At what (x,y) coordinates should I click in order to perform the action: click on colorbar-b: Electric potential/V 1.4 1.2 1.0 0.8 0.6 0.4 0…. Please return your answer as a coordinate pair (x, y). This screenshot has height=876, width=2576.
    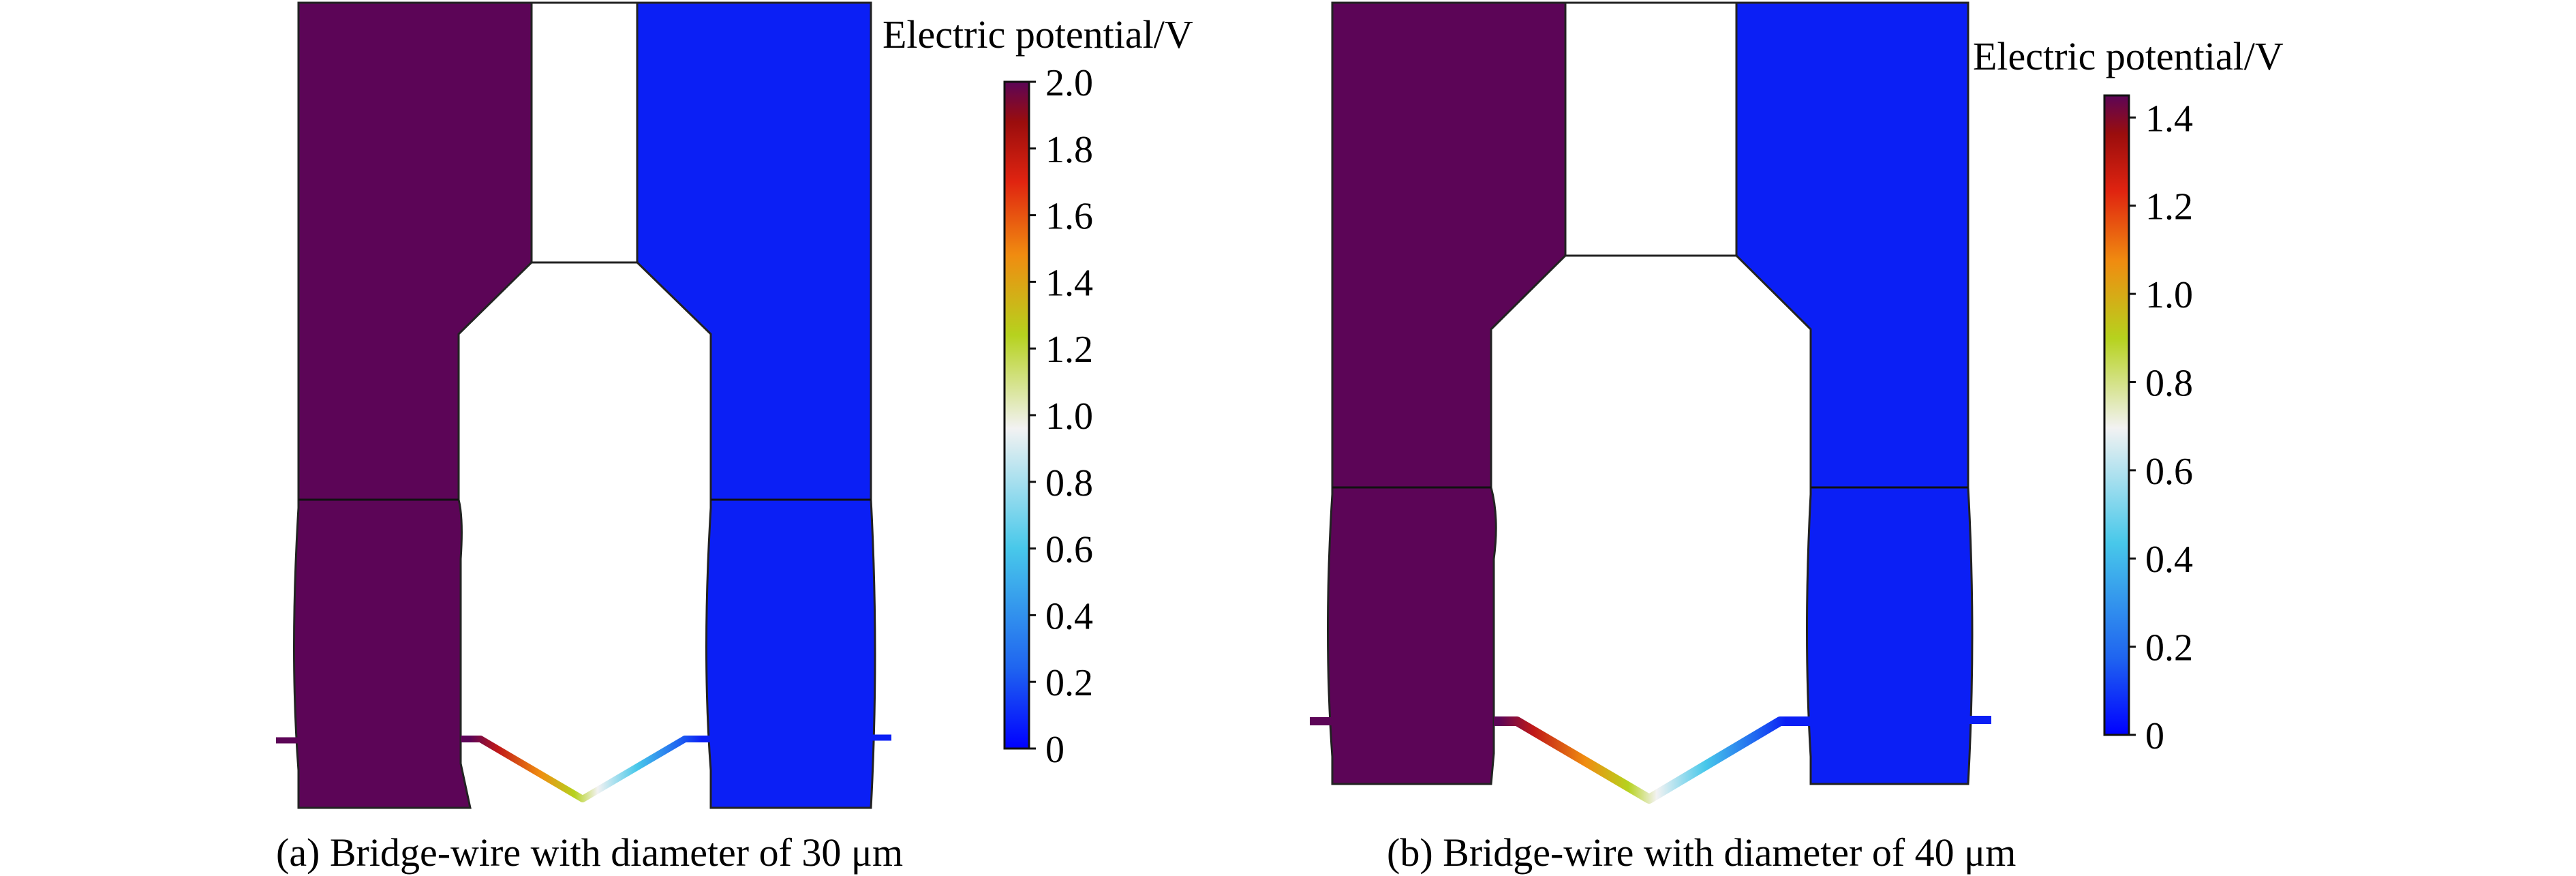
    Looking at the image, I should click on (2128, 395).